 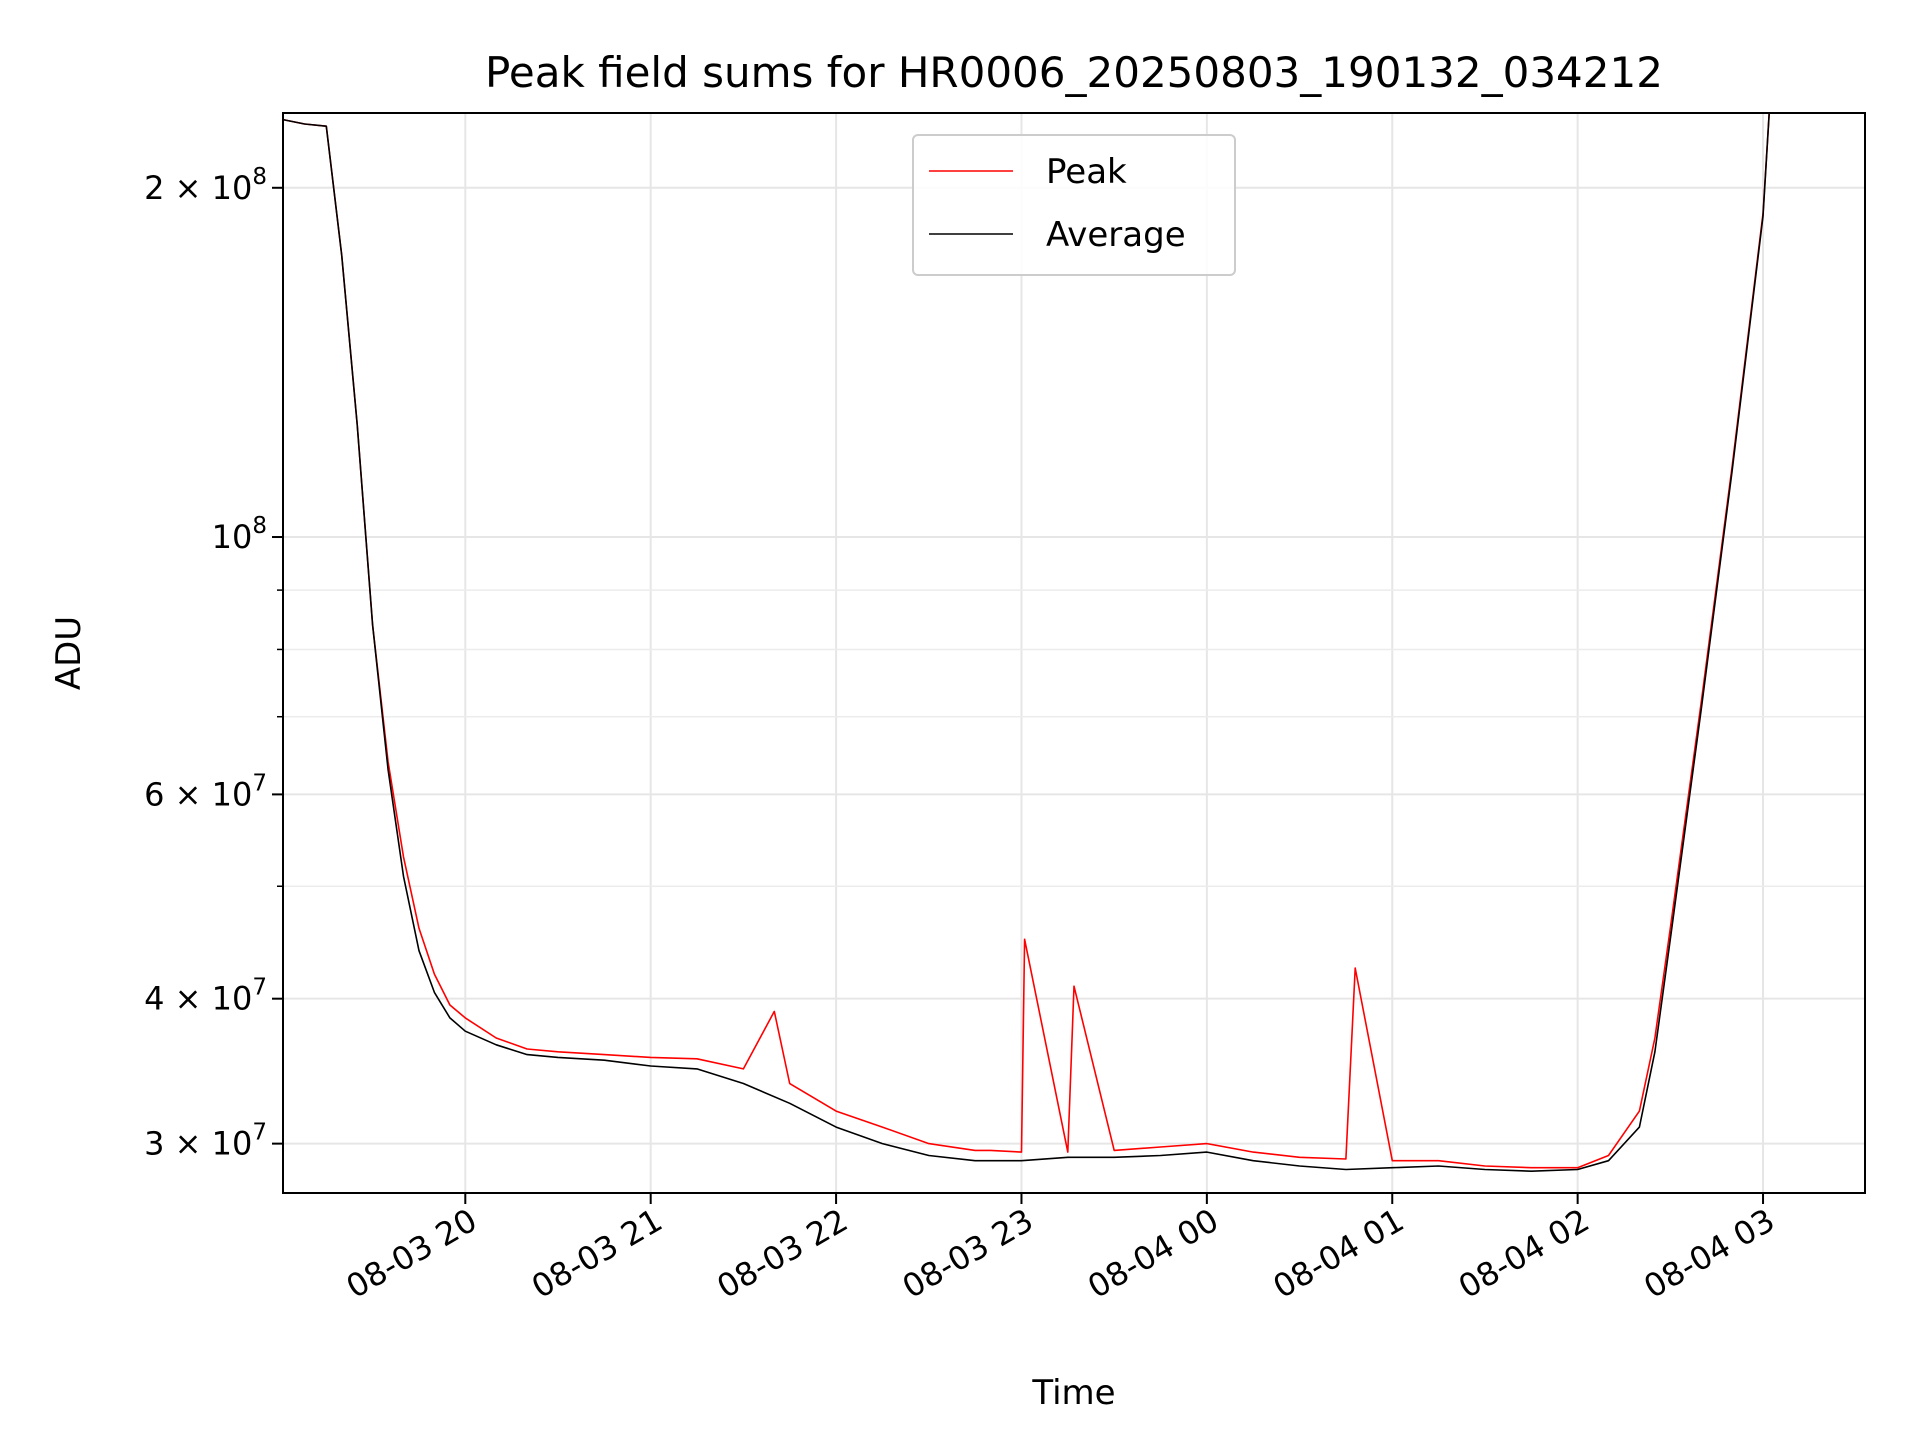 I want to click on legend-box, so click(x=1074, y=205).